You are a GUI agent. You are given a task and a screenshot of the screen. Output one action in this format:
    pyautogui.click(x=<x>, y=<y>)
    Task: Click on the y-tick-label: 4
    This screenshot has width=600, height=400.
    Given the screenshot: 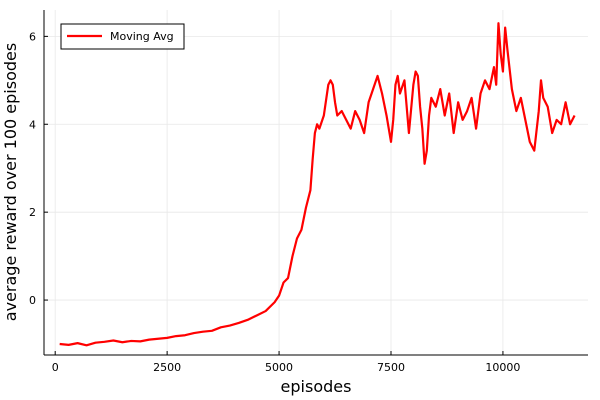 What is the action you would take?
    pyautogui.click(x=32, y=124)
    